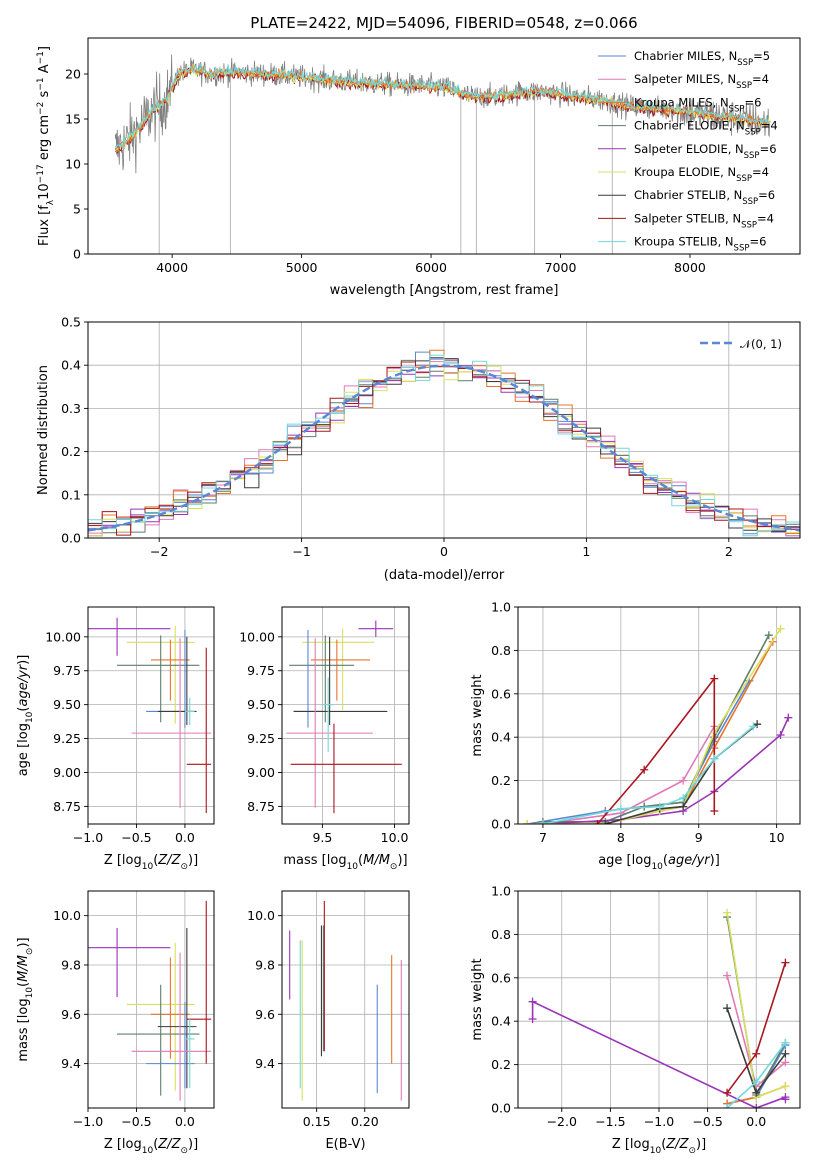 The width and height of the screenshot is (819, 1170). Describe the element at coordinates (444, 575) in the screenshot. I see `x-axis-label: (data-model)/error` at that location.